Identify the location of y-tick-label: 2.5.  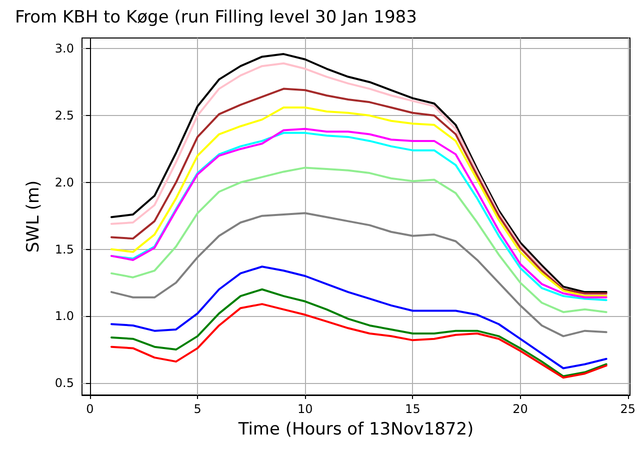
(64, 115).